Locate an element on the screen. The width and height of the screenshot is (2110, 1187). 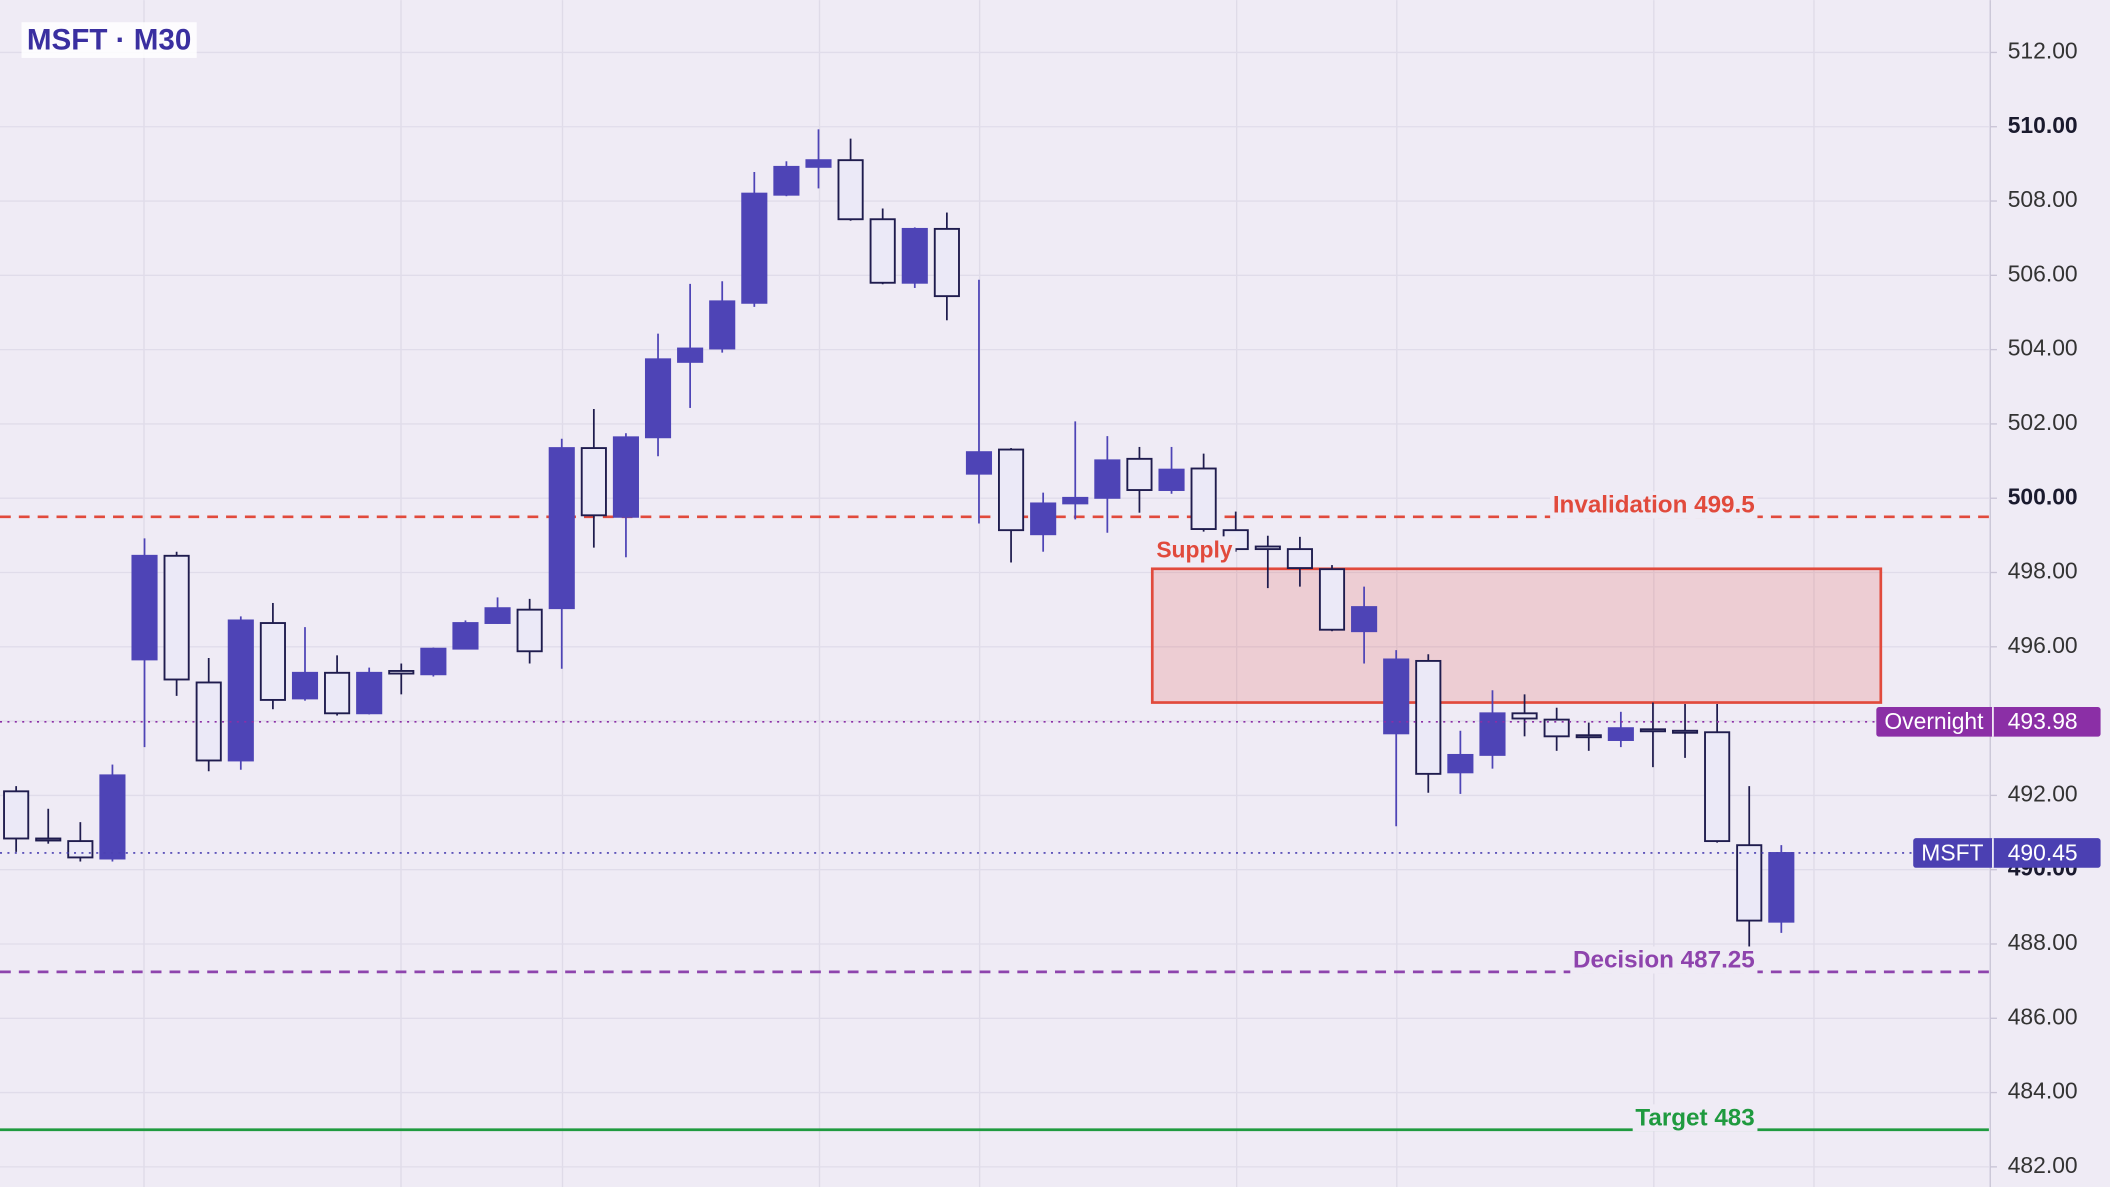
zone-label: Supply is located at coordinates (1194, 549).